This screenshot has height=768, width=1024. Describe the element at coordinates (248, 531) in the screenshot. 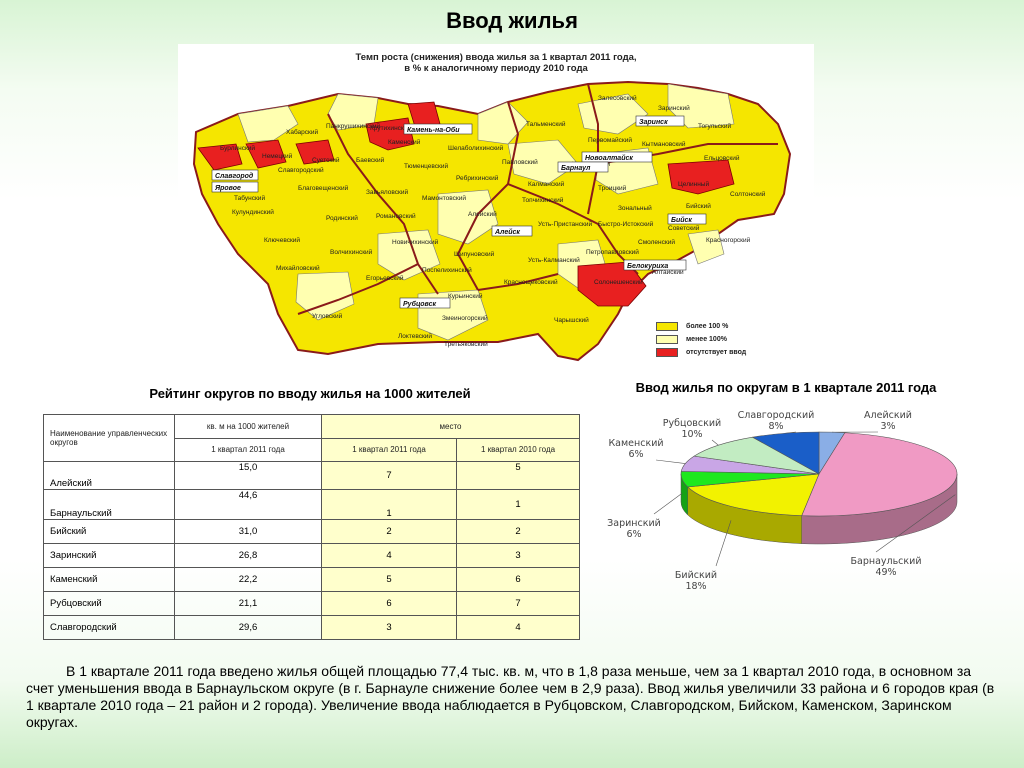

I see `cell-value: 31,0` at that location.